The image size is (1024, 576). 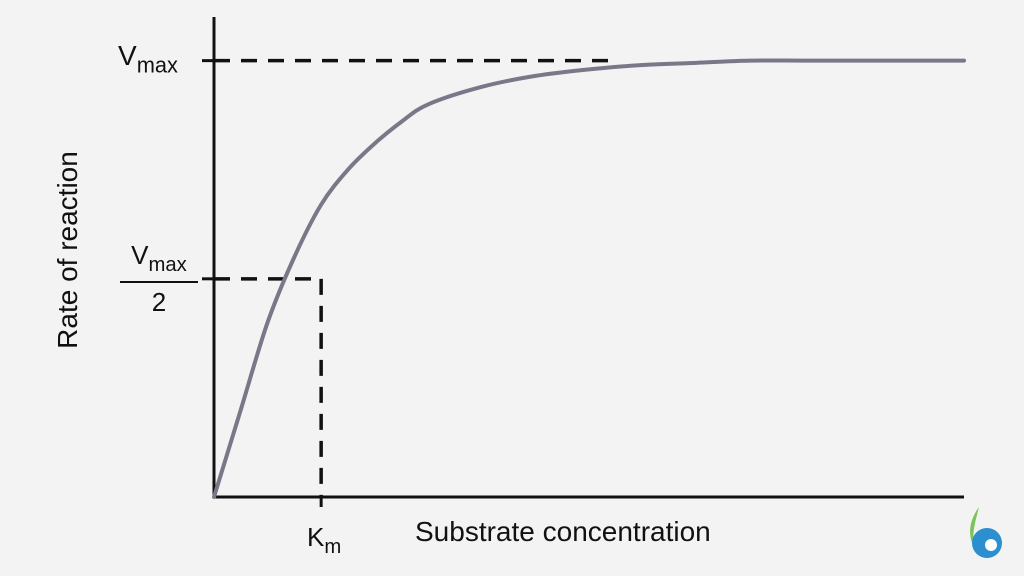 What do you see at coordinates (140, 255) in the screenshot?
I see `half-vmax-main: V` at bounding box center [140, 255].